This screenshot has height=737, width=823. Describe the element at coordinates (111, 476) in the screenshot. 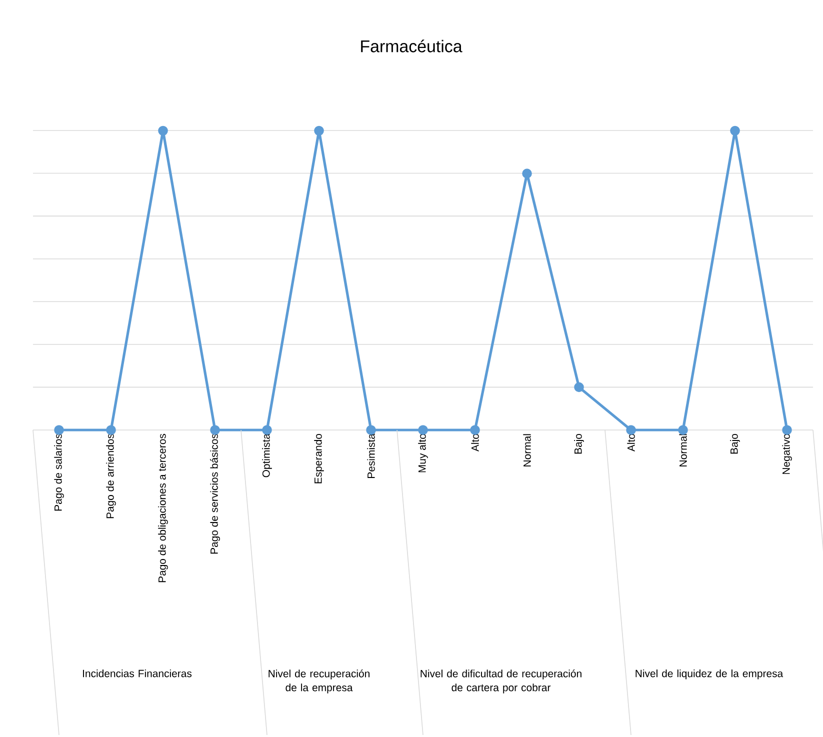

I see `x-tick-label: Pago de arriendos` at that location.